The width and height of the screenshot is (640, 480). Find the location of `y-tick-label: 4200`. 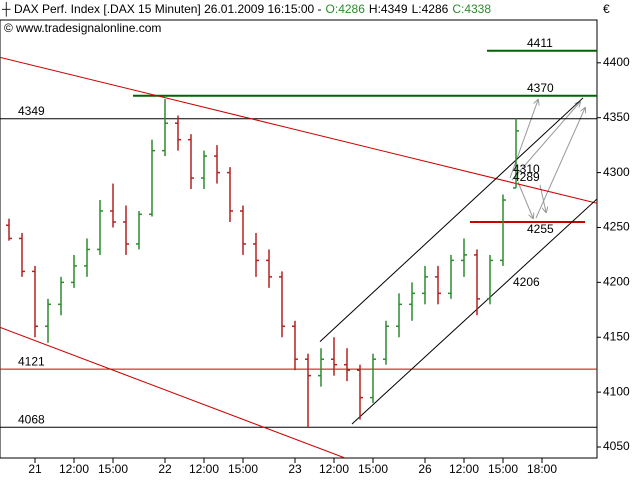

y-tick-label: 4200 is located at coordinates (616, 282).